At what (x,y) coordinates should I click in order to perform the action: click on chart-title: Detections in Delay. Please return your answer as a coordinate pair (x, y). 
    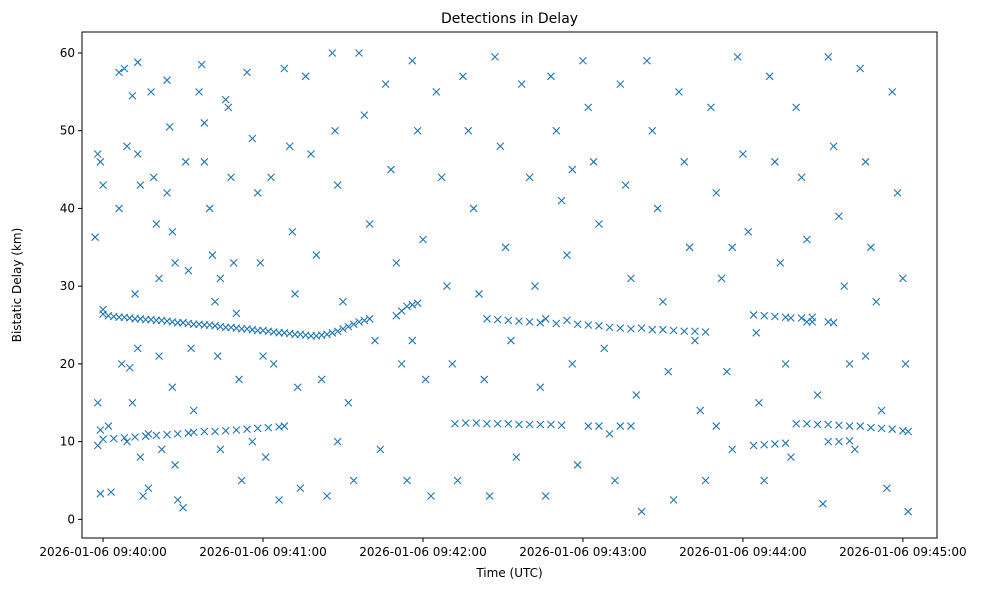
    Looking at the image, I should click on (509, 19).